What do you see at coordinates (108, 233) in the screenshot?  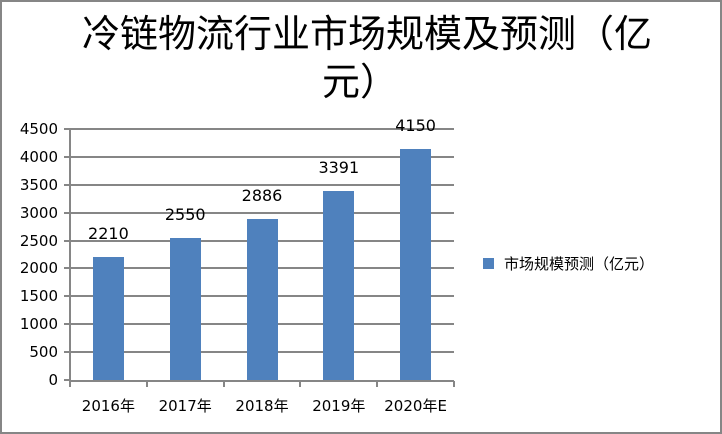 I see `data-label: 2210` at bounding box center [108, 233].